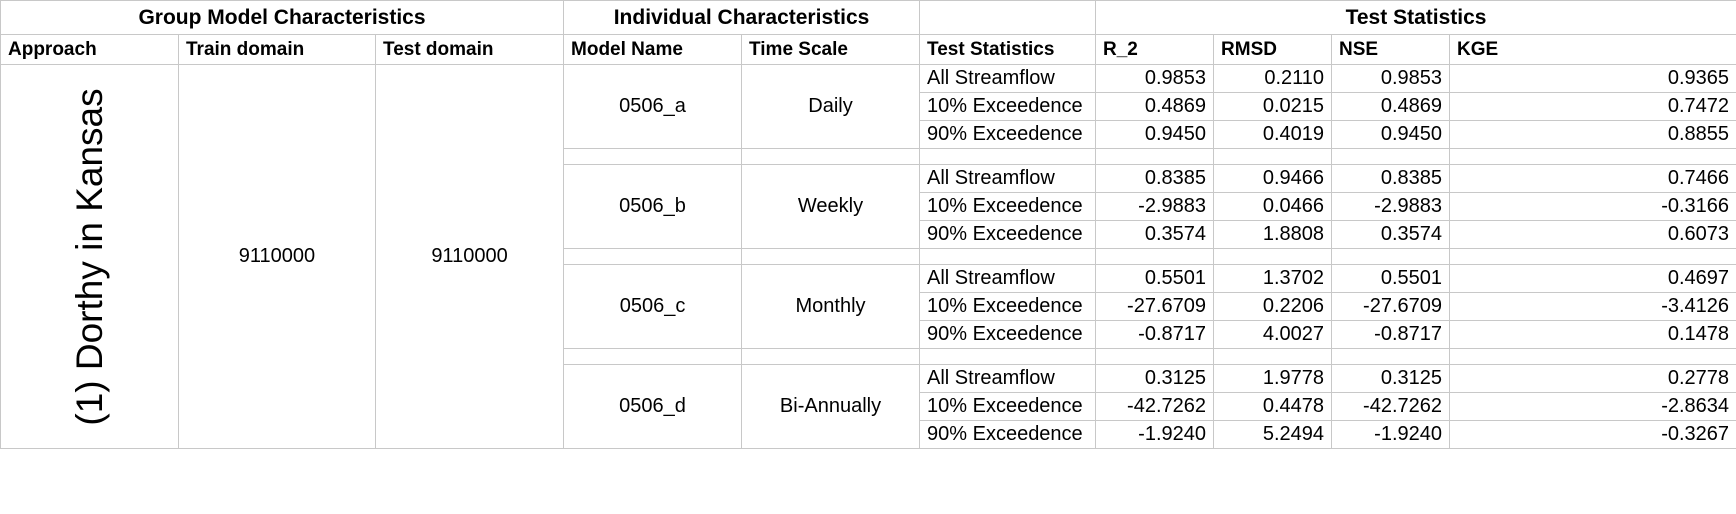  I want to click on col-r2: R_2, so click(1155, 49).